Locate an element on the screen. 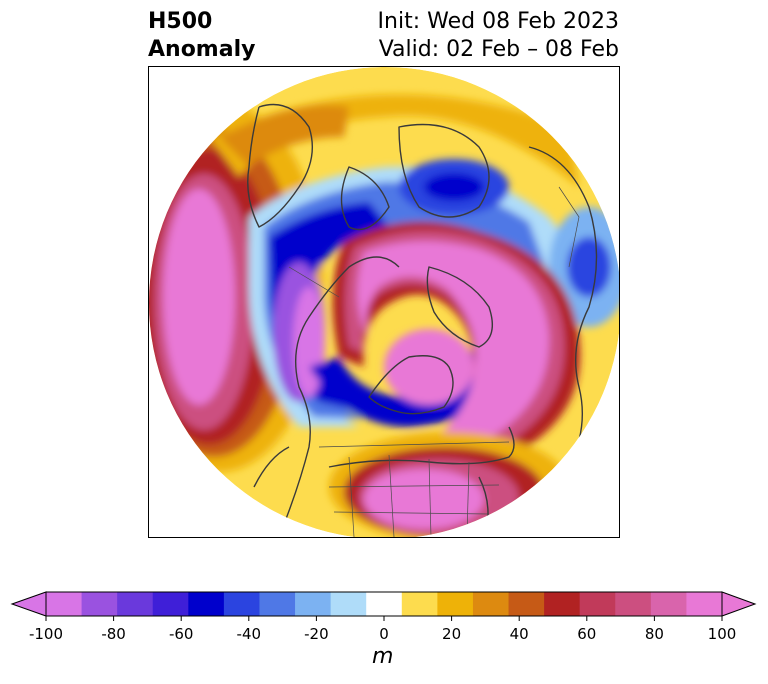 This screenshot has height=684, width=768. anomaly-arctic-ridge-core is located at coordinates (453, 344).